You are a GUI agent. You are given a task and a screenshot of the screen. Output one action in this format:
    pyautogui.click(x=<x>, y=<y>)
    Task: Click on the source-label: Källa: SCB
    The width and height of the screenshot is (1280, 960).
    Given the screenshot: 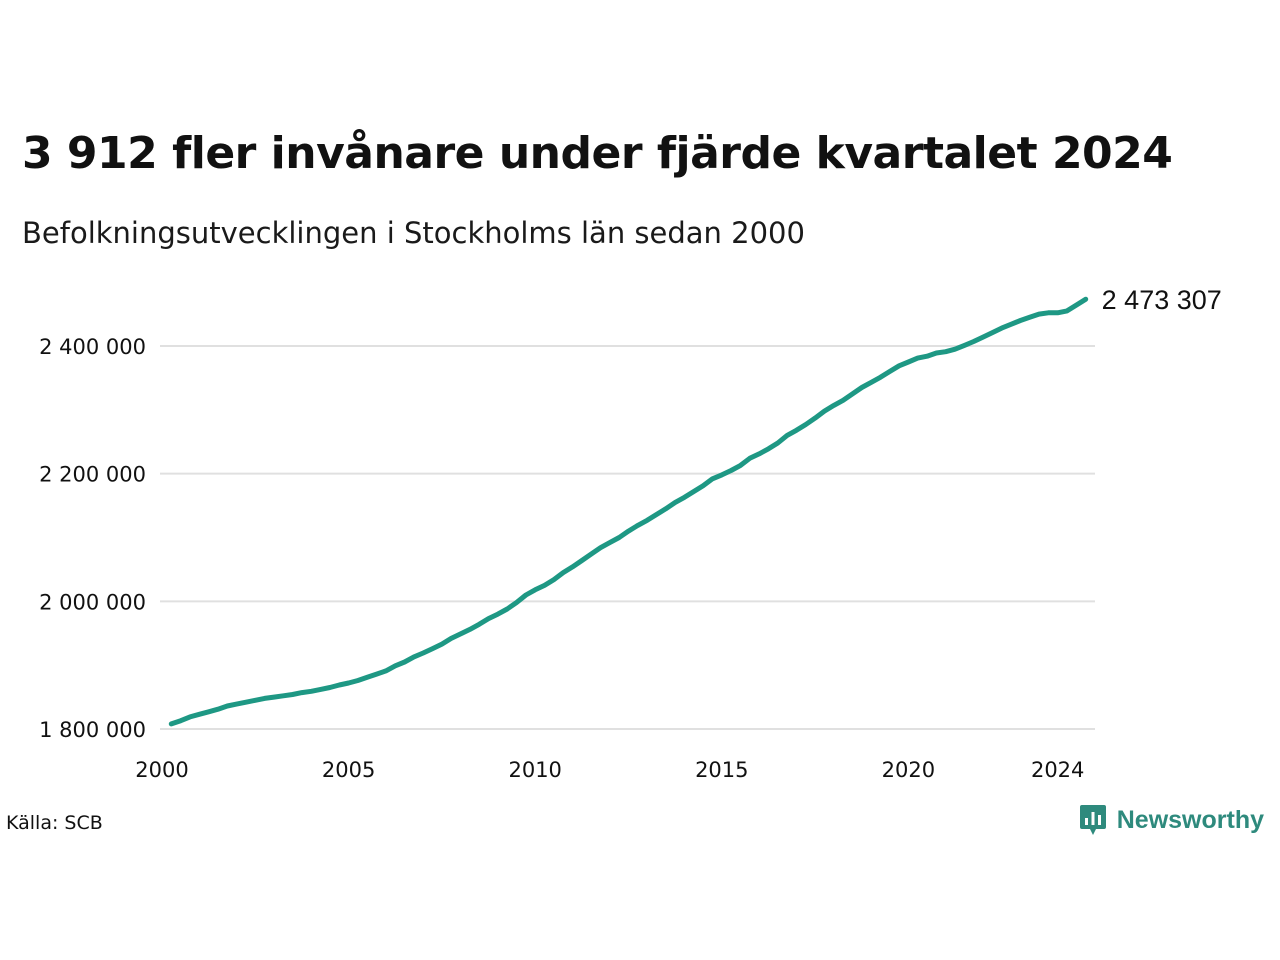 What is the action you would take?
    pyautogui.click(x=54, y=823)
    